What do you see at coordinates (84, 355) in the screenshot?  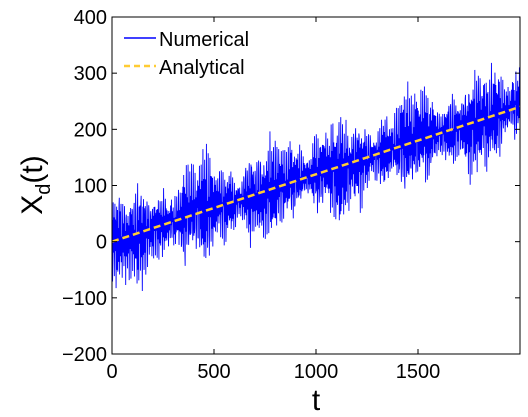 I see `y-tick-label: −200` at bounding box center [84, 355].